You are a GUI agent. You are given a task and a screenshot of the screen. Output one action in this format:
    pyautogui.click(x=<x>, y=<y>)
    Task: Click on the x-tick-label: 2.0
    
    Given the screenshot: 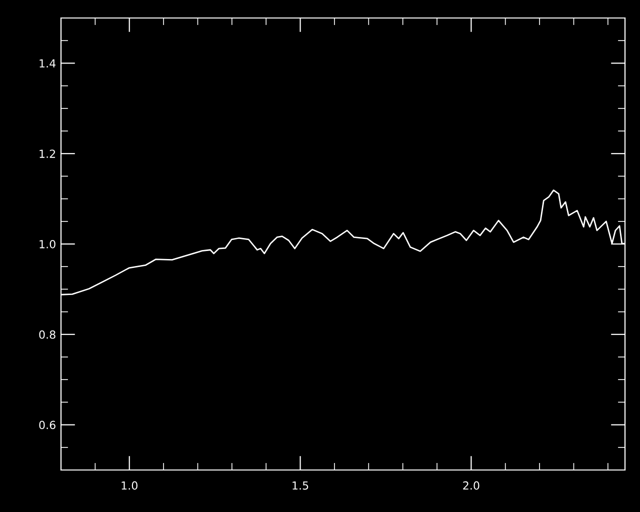 What is the action you would take?
    pyautogui.click(x=471, y=485)
    